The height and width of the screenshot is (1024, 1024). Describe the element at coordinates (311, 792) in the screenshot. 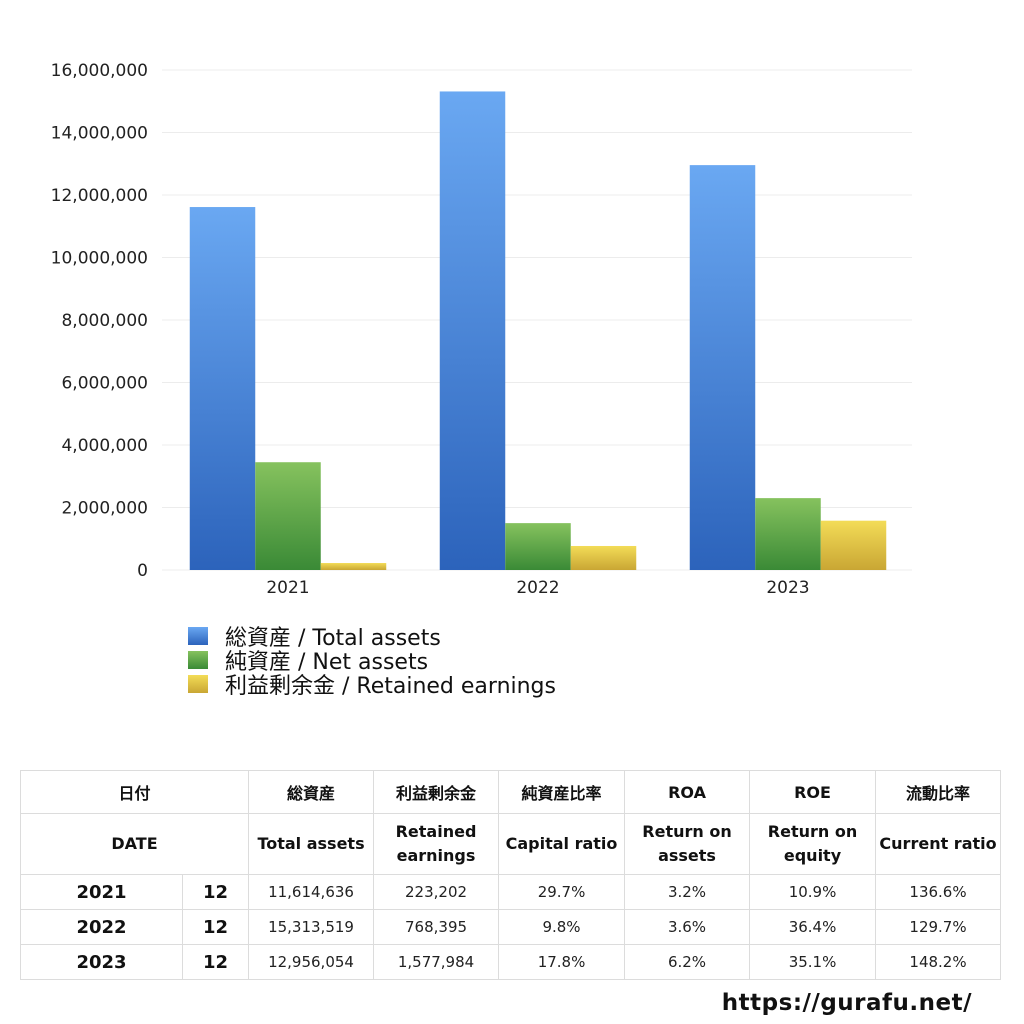

I see `header-total-assets-jp: 総資産` at that location.